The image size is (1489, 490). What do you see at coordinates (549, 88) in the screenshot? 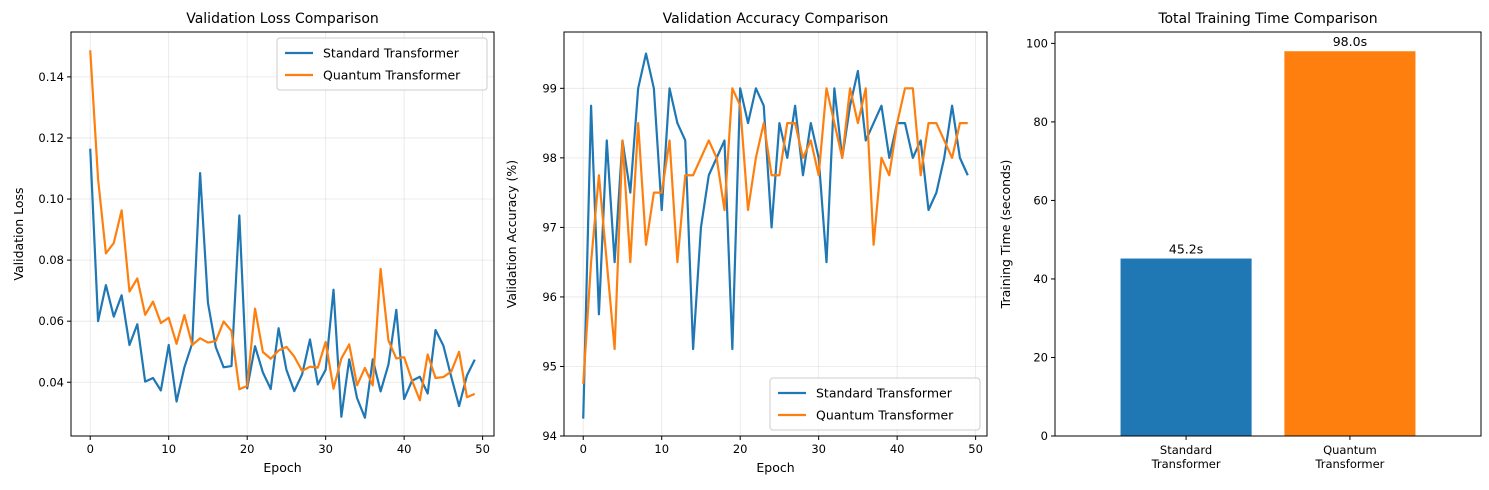
I see `y-tick-label: 99` at bounding box center [549, 88].